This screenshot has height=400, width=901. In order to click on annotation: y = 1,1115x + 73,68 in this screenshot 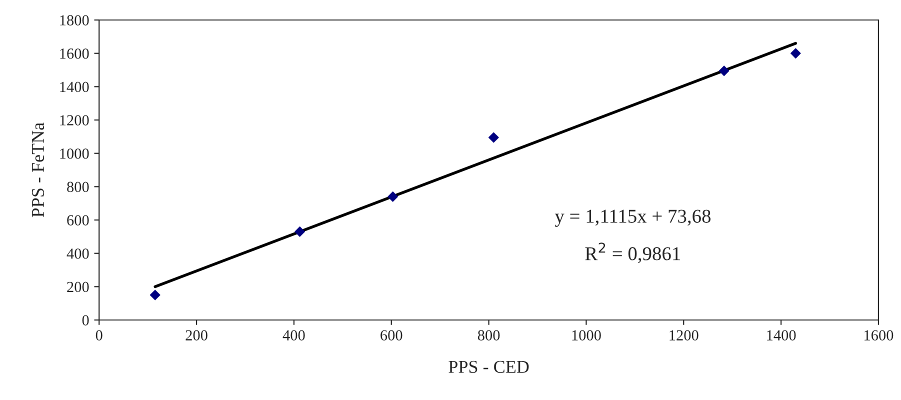, I will do `click(632, 218)`.